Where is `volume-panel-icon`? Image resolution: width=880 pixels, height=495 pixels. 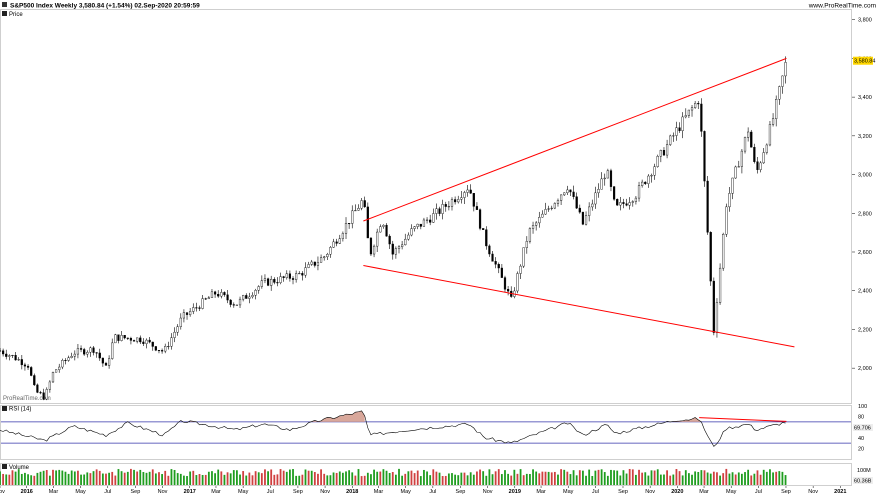 volume-panel-icon is located at coordinates (4, 466).